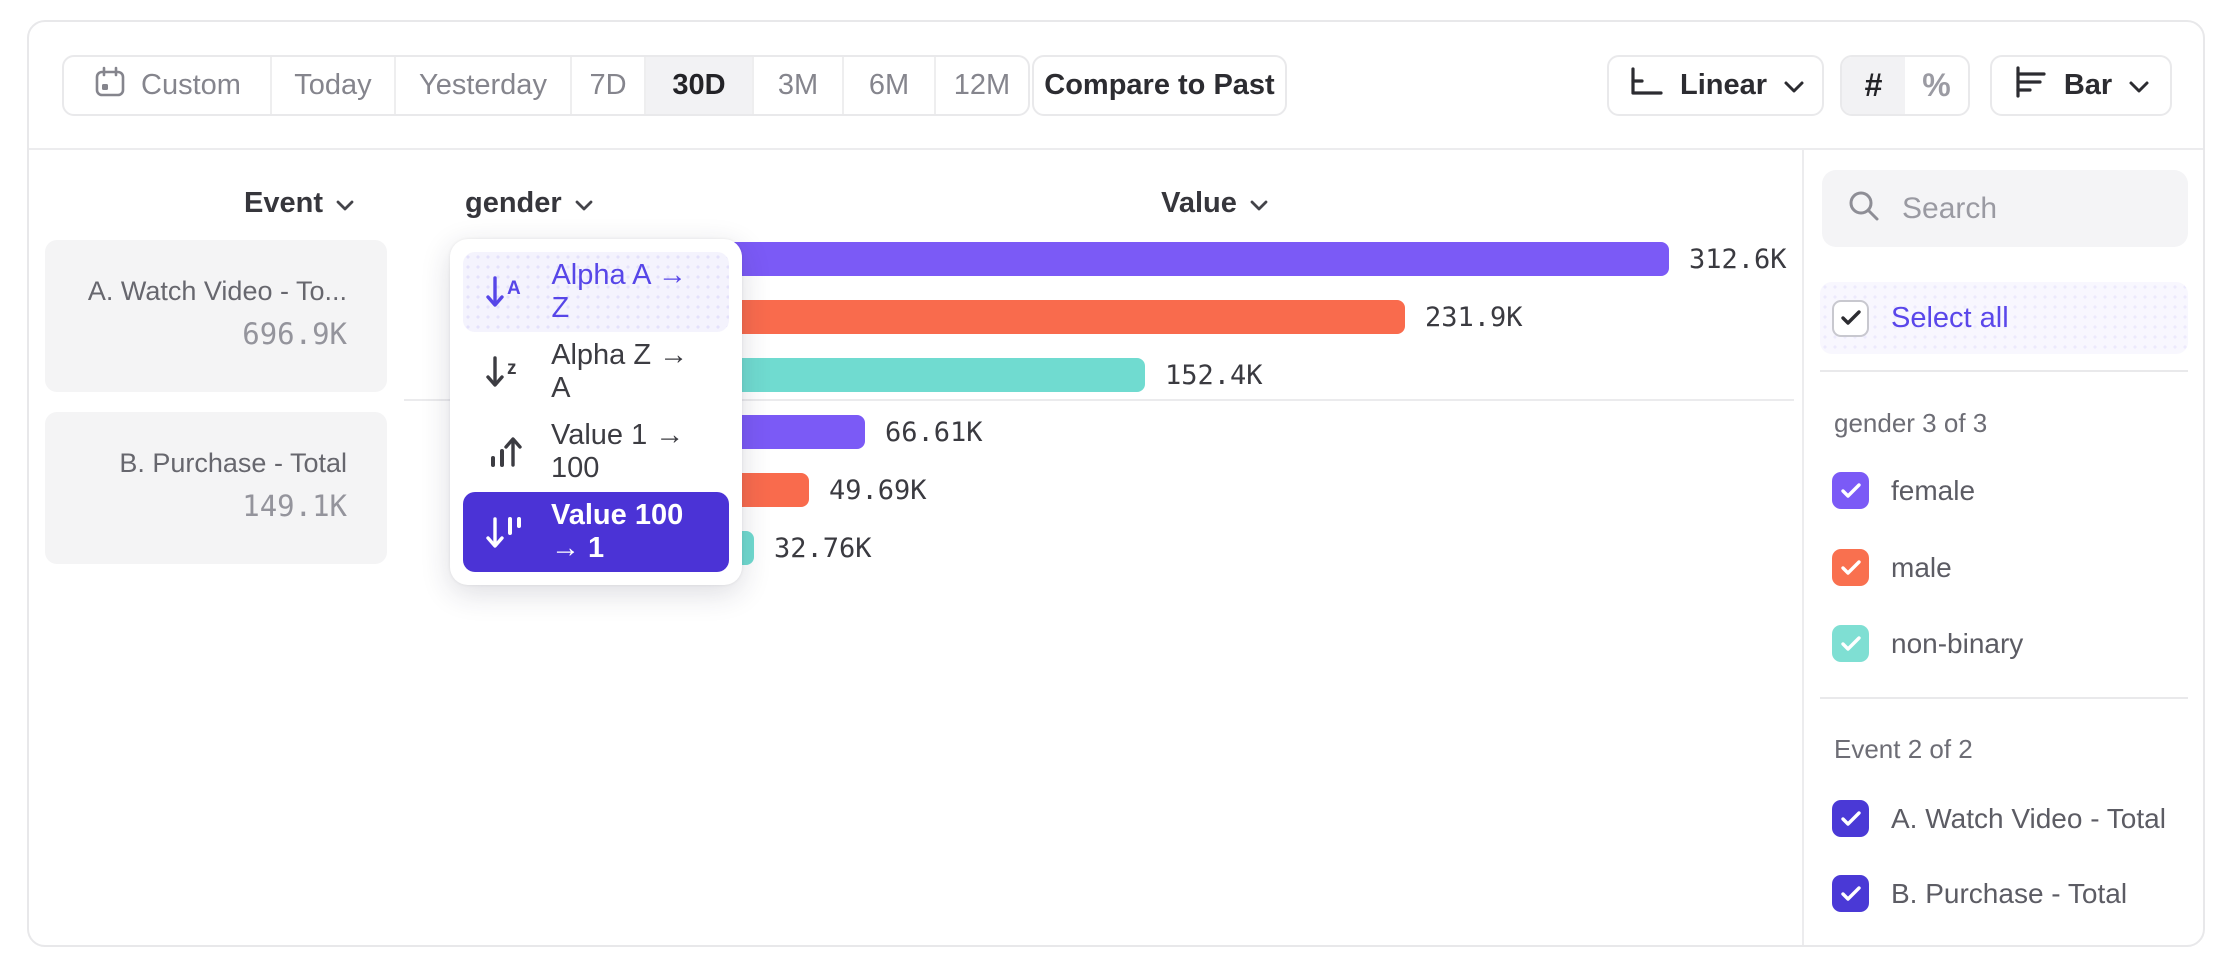  What do you see at coordinates (512, 368) in the screenshot?
I see `svg-text: z` at bounding box center [512, 368].